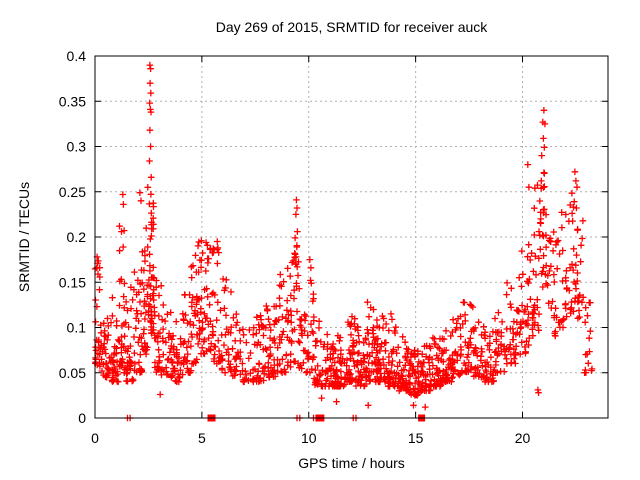 This screenshot has height=480, width=640. I want to click on y-tick-label: 0.35, so click(72, 101).